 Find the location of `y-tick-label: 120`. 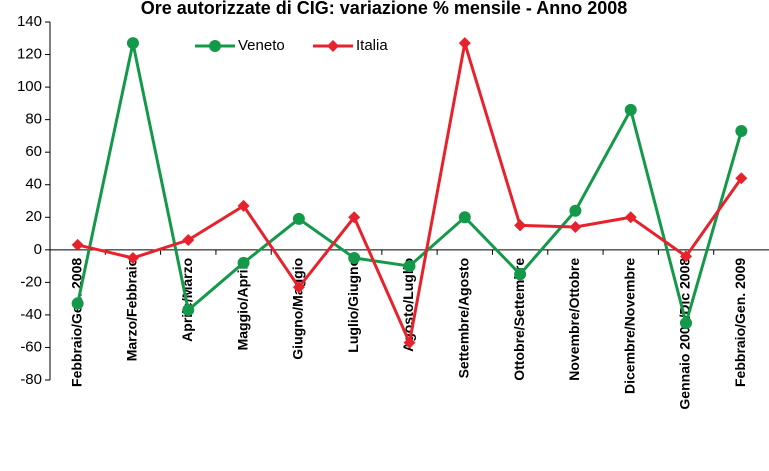

y-tick-label: 120 is located at coordinates (29, 54).